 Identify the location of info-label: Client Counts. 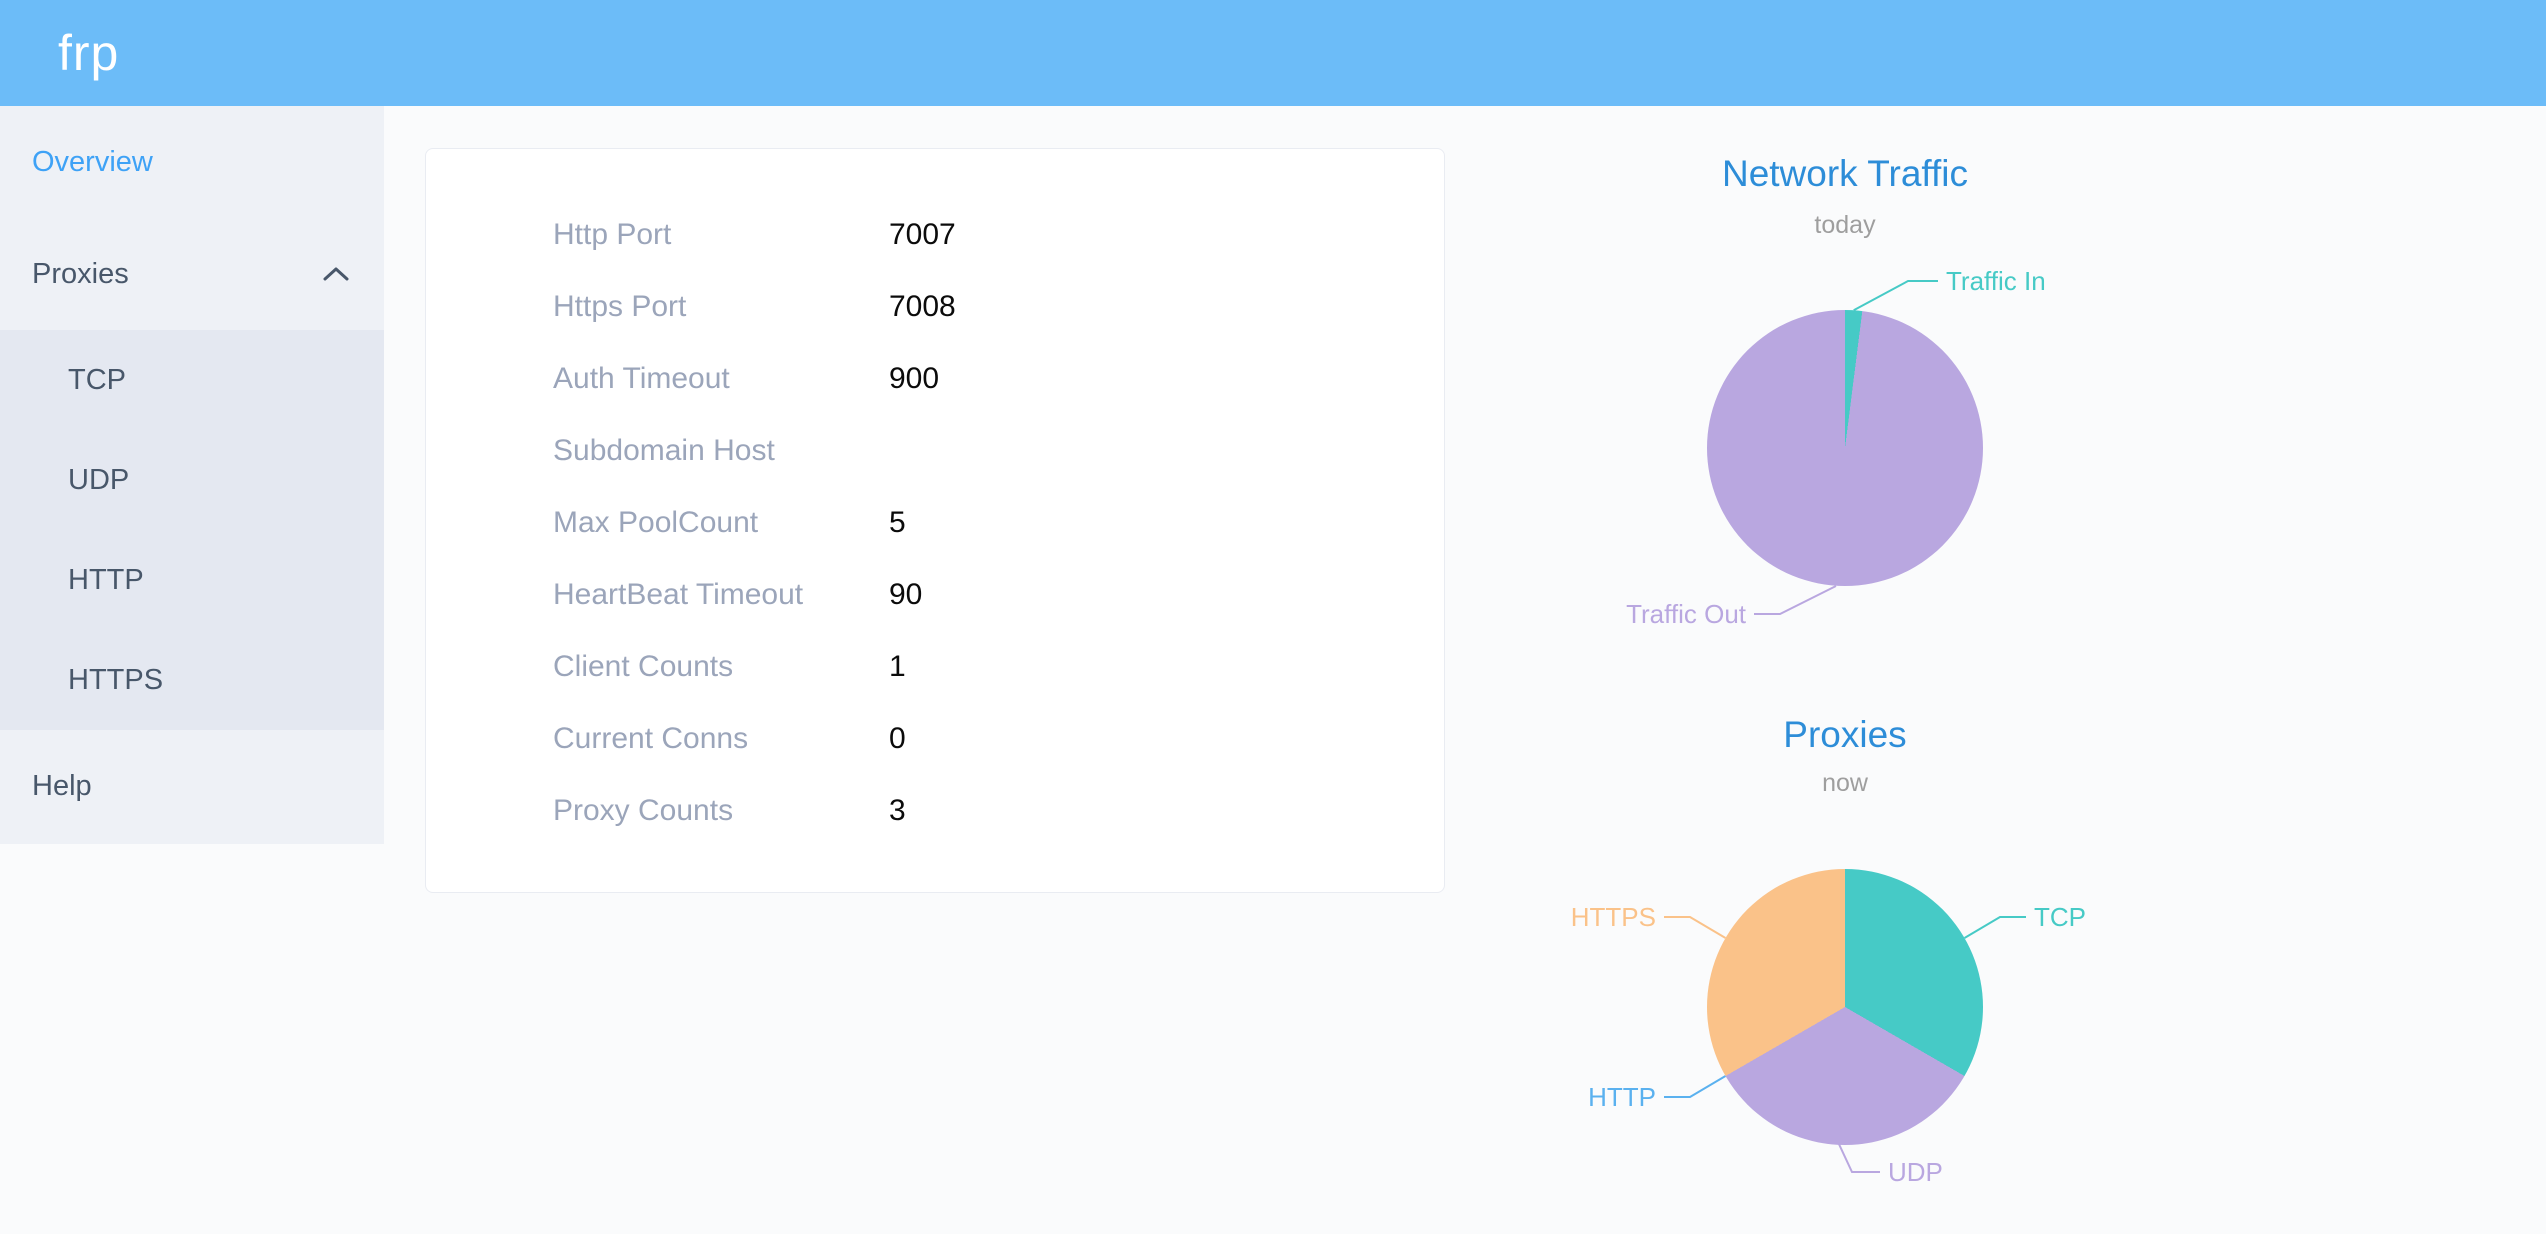
(643, 666).